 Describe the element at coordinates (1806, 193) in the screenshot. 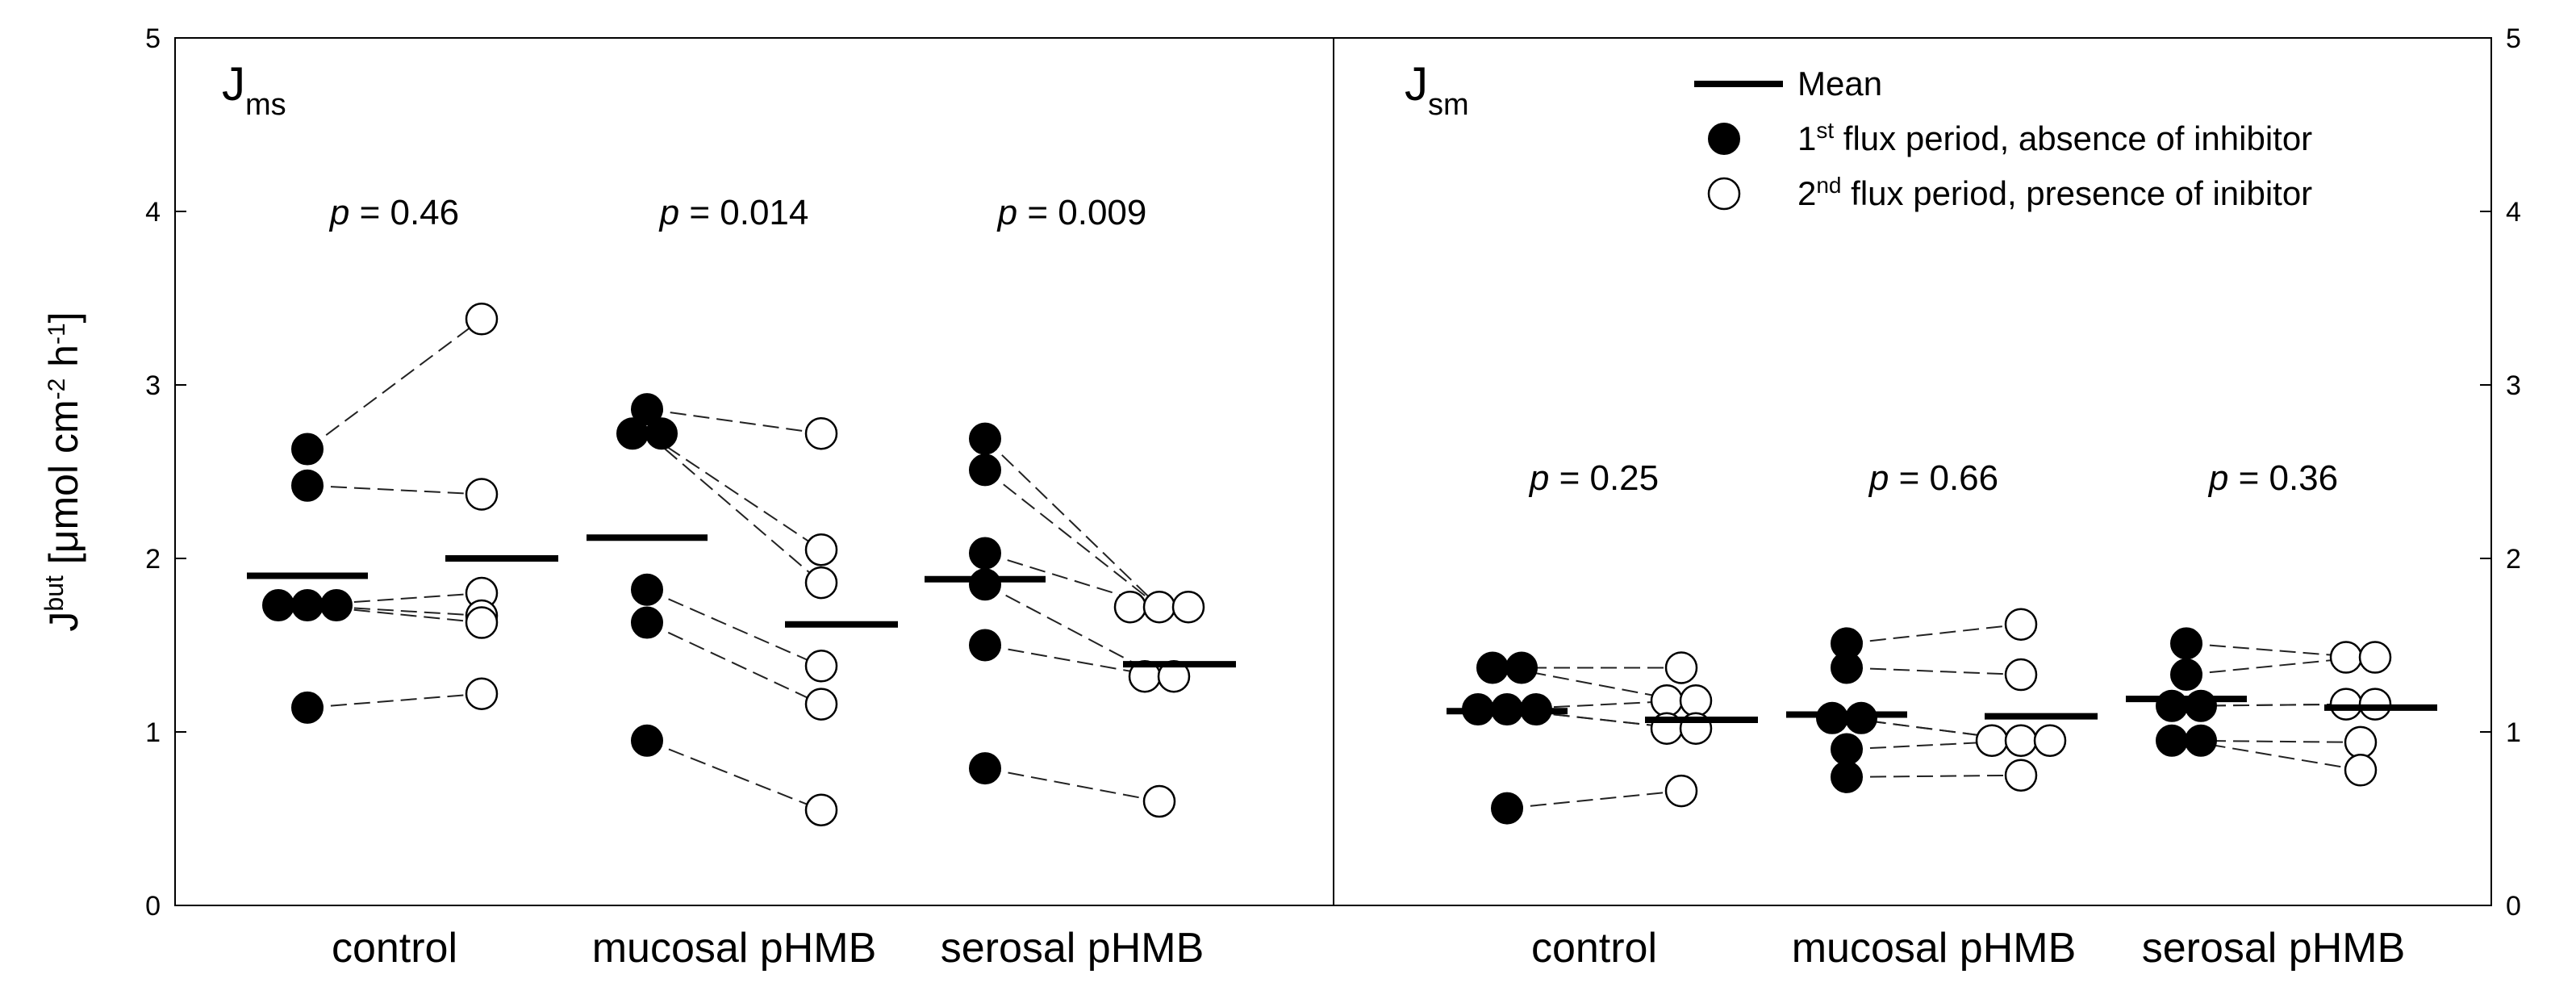

I see `legend-period2-ord: 2` at that location.